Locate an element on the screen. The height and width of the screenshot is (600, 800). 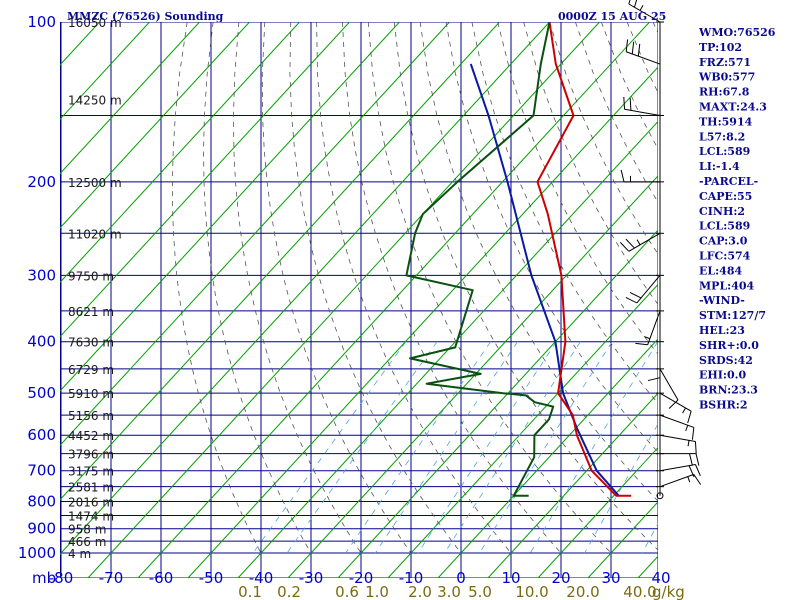
sounding-datetime: 0000Z 15 AUG 25 is located at coordinates (612, 16).